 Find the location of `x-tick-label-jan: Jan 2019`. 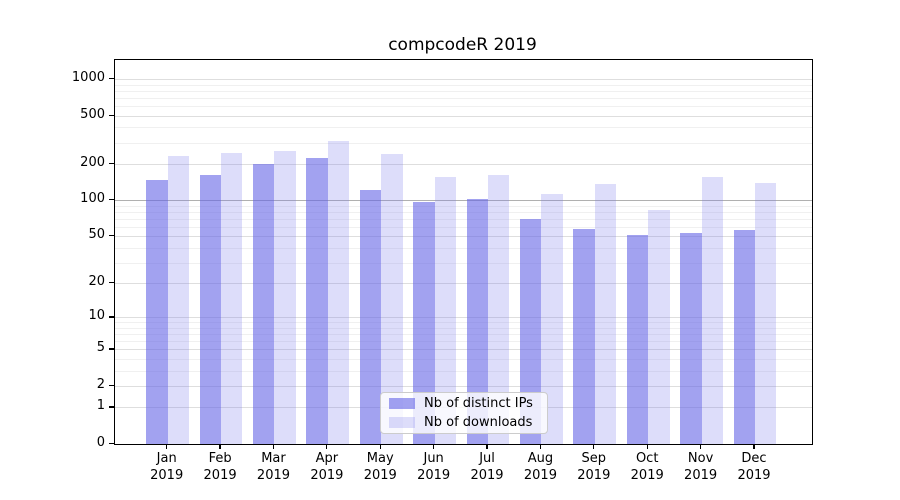

x-tick-label-jan: Jan 2019 is located at coordinates (167, 467).